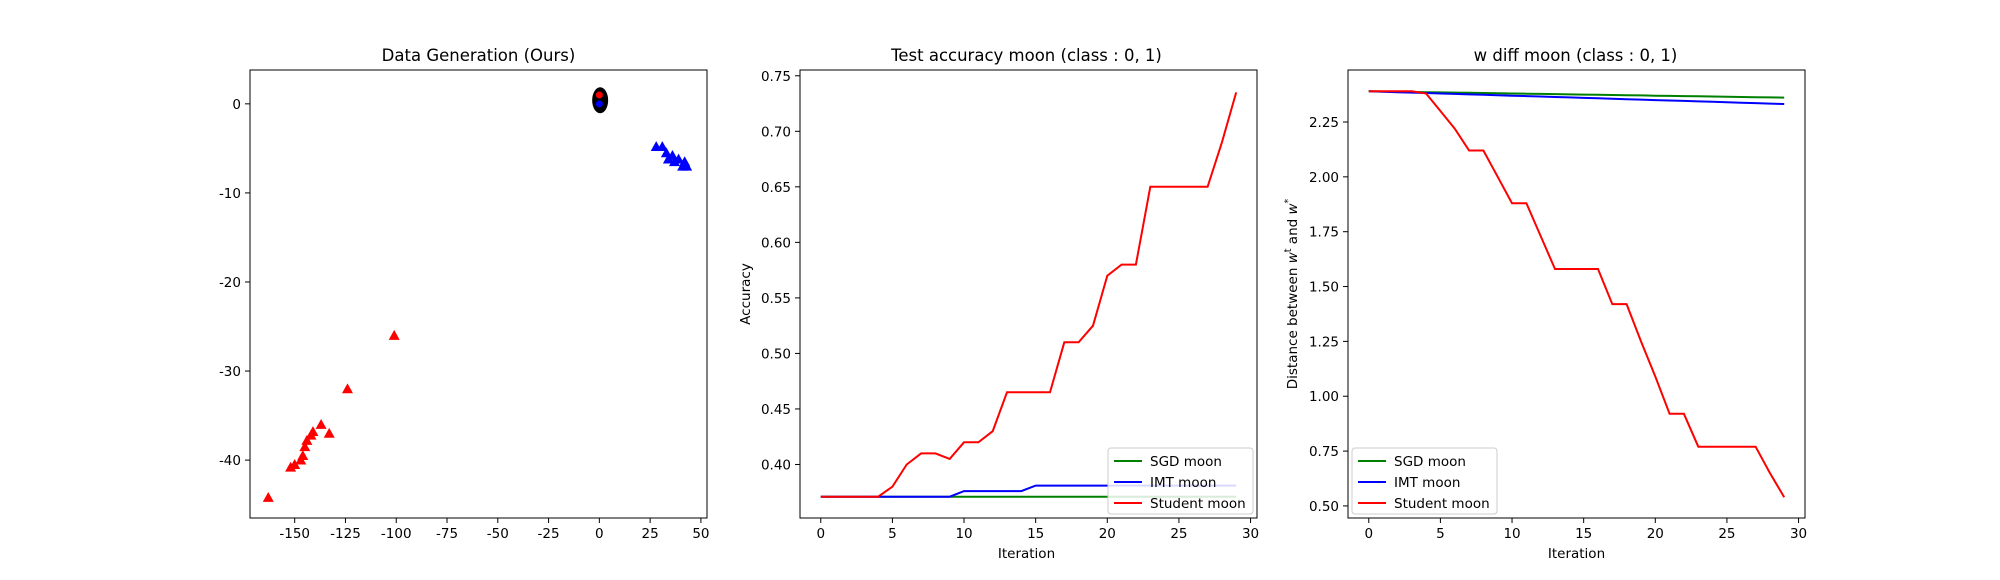 The width and height of the screenshot is (2000, 580). Describe the element at coordinates (776, 243) in the screenshot. I see `y-tick-label: 0.60` at that location.